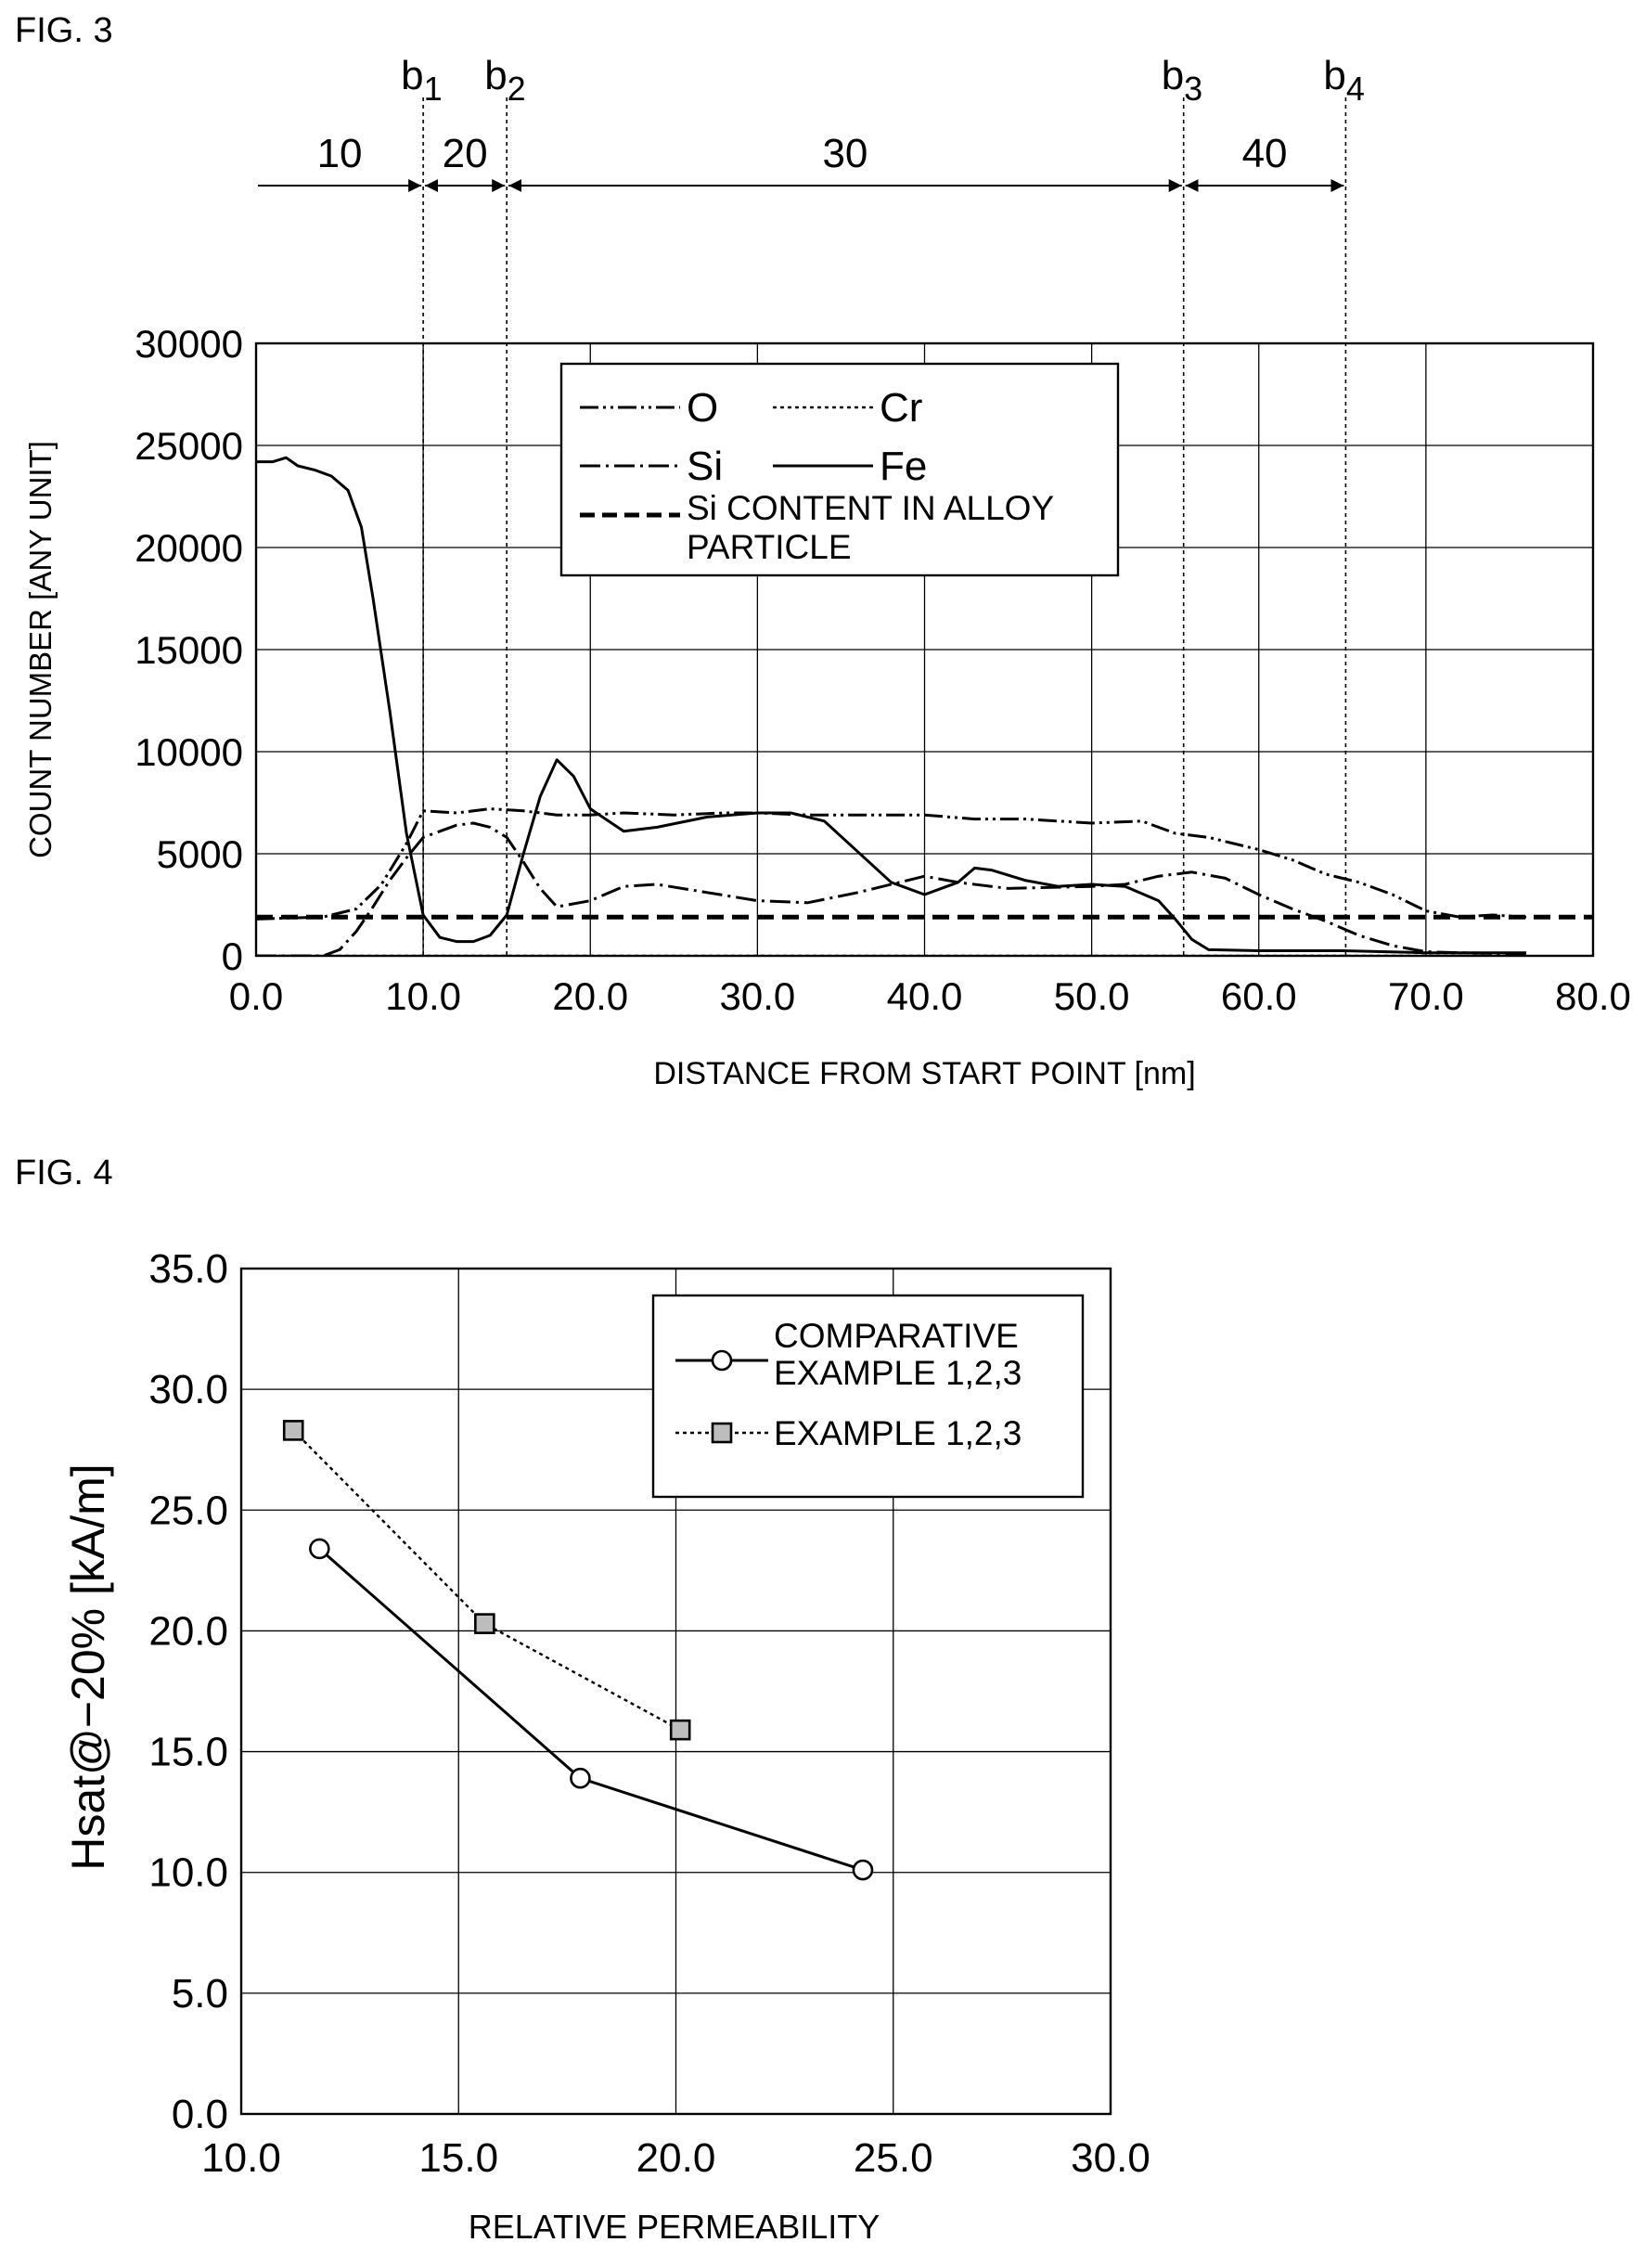  I want to click on legend-label-reference: Si CONTENT IN ALLOY, so click(870, 508).